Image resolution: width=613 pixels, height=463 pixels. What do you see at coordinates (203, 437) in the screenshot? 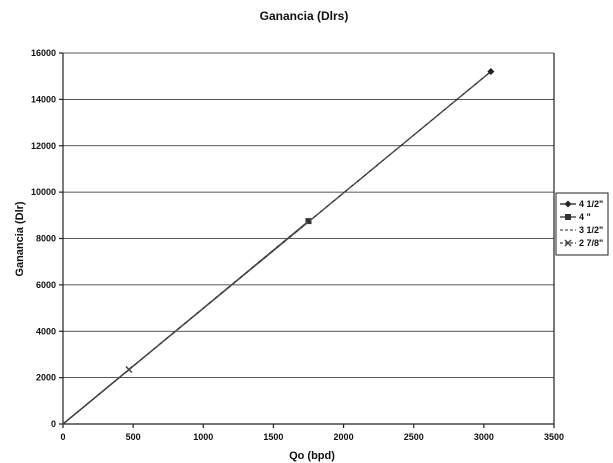
I see `x-tick-label: 1000` at bounding box center [203, 437].